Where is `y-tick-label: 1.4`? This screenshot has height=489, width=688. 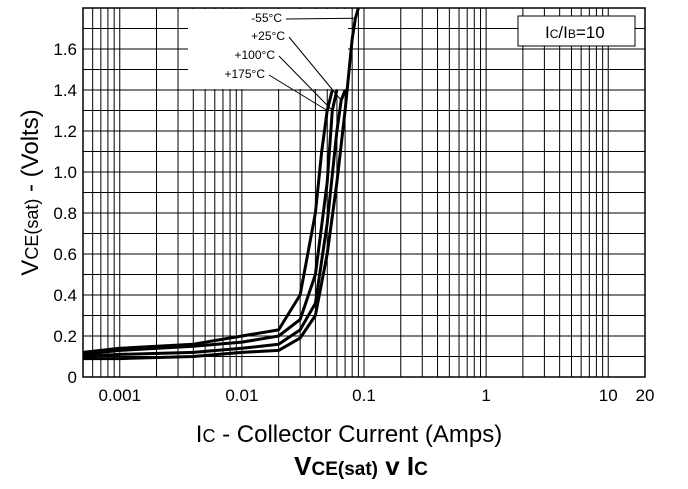
y-tick-label: 1.4 is located at coordinates (65, 90).